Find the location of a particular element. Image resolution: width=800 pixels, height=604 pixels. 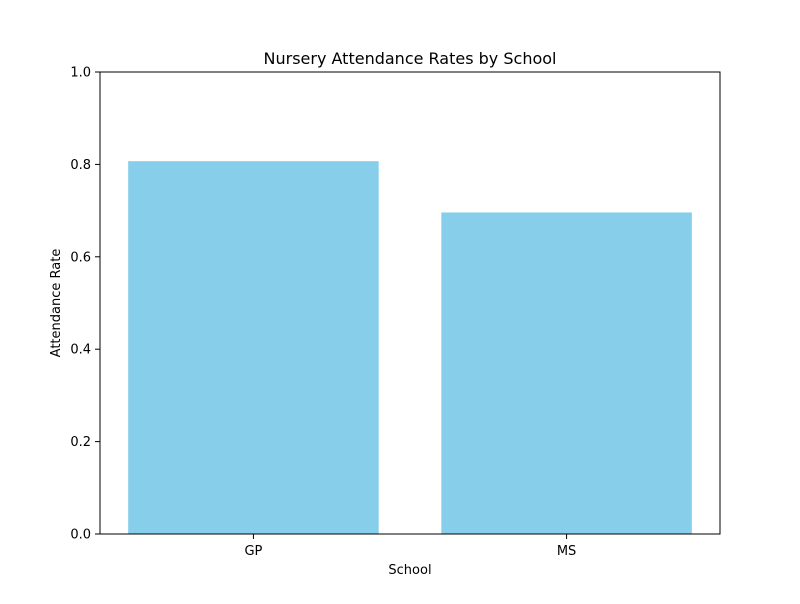

x-axis-title: School is located at coordinates (409, 570).